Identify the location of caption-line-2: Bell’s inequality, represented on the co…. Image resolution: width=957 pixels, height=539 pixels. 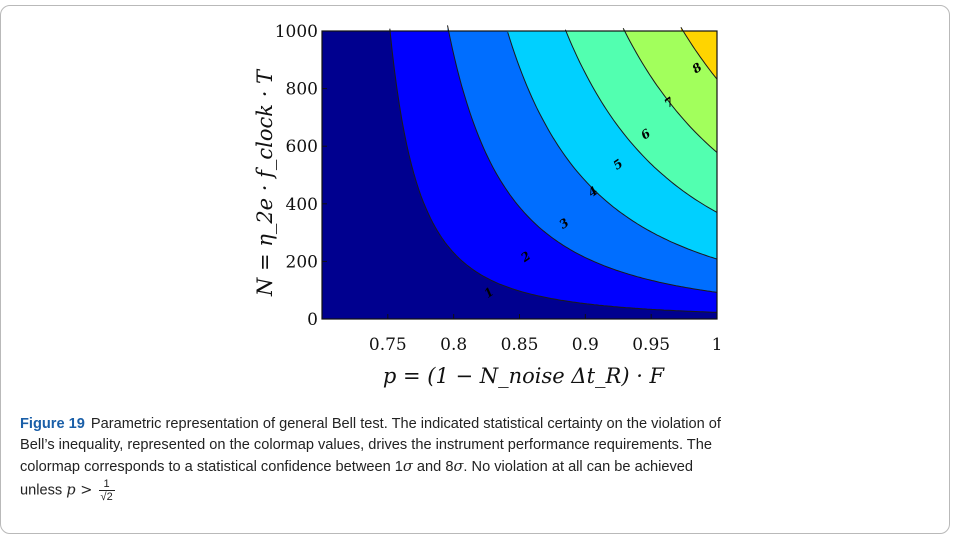
(366, 445).